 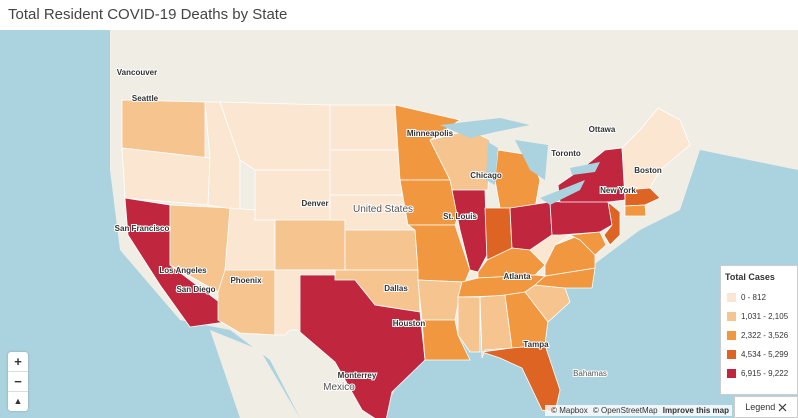 What do you see at coordinates (460, 216) in the screenshot?
I see `place-label: St. Louis` at bounding box center [460, 216].